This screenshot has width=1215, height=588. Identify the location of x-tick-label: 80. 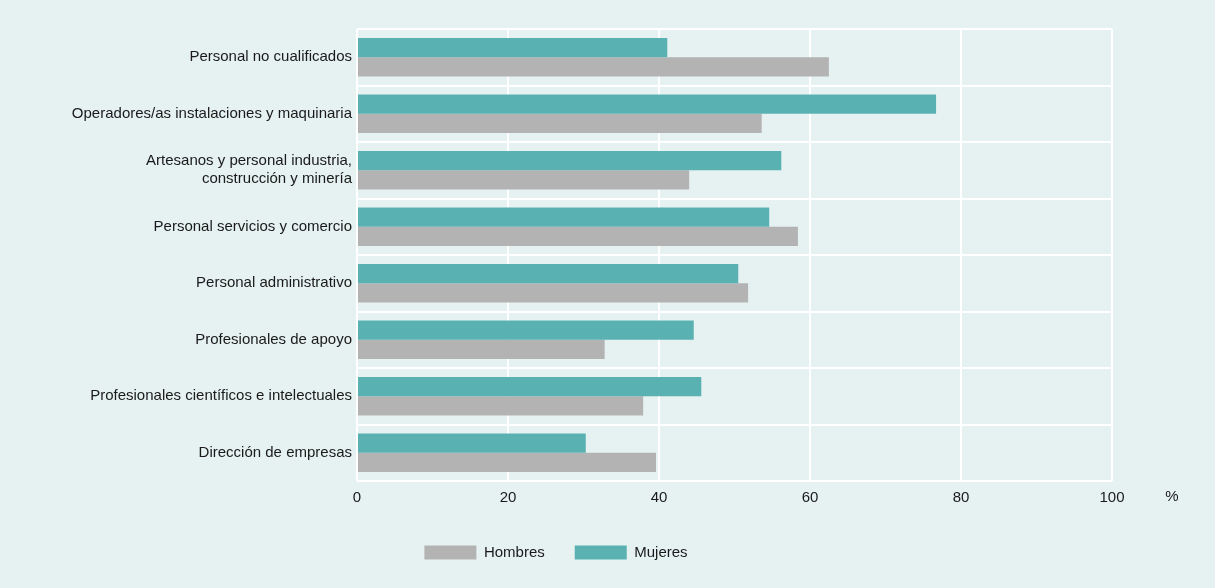
(961, 497).